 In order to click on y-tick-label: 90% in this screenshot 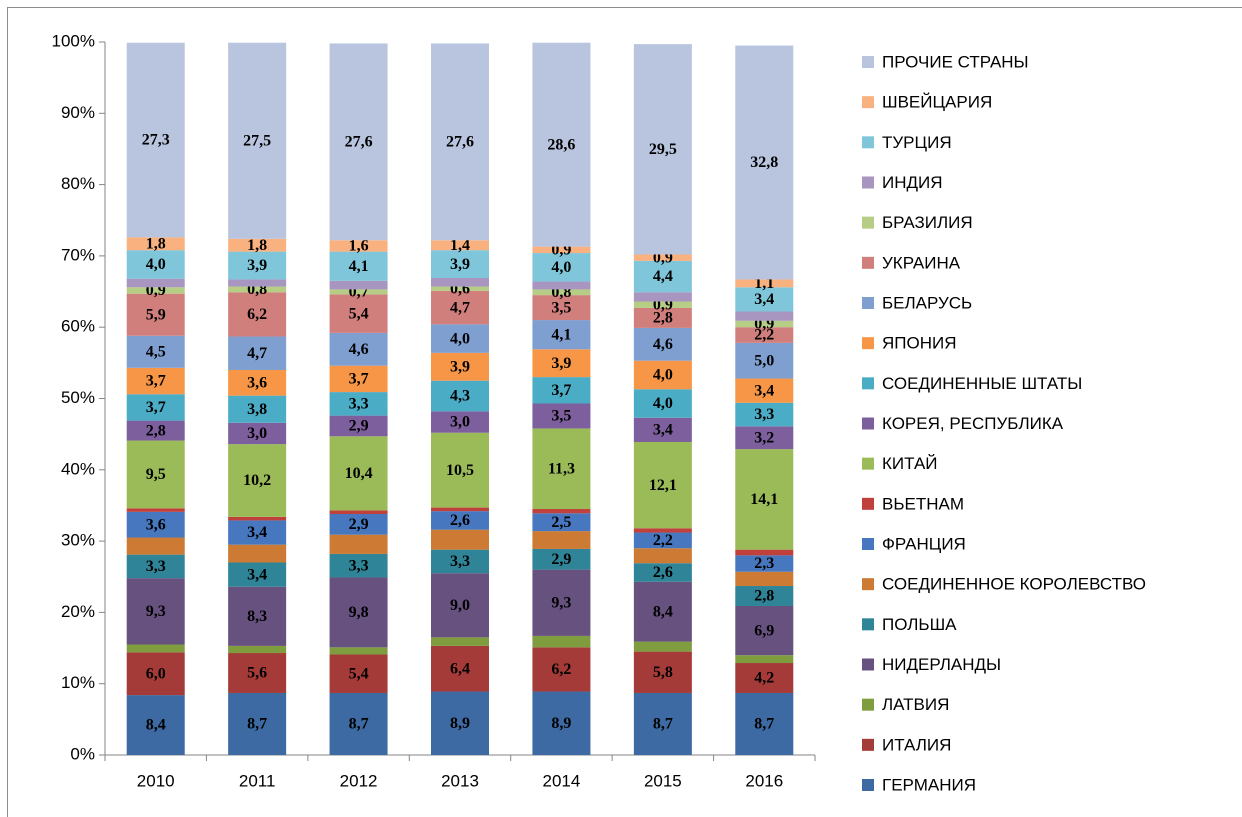, I will do `click(78, 112)`.